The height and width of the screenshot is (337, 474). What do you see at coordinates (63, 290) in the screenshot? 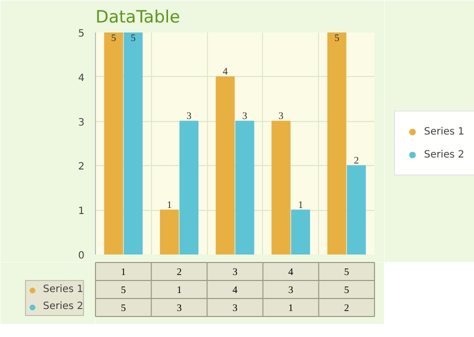
I see `legend-label: Series 1` at bounding box center [63, 290].